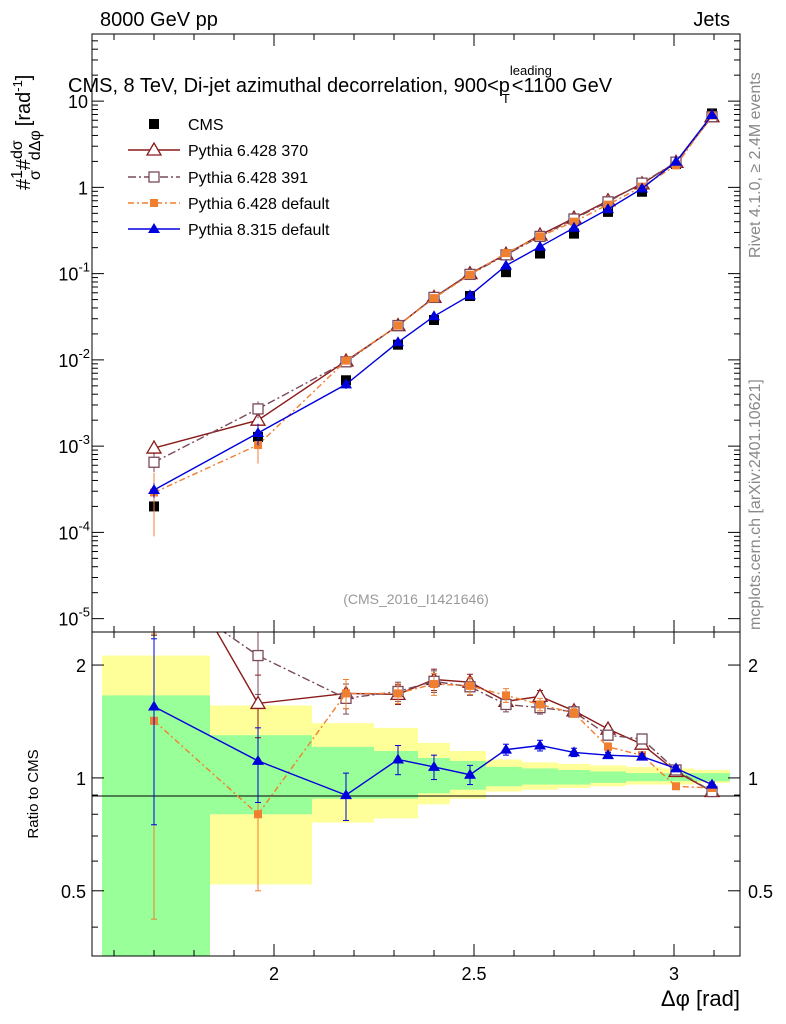  I want to click on ylabel-hash2: #, so click(24, 164).